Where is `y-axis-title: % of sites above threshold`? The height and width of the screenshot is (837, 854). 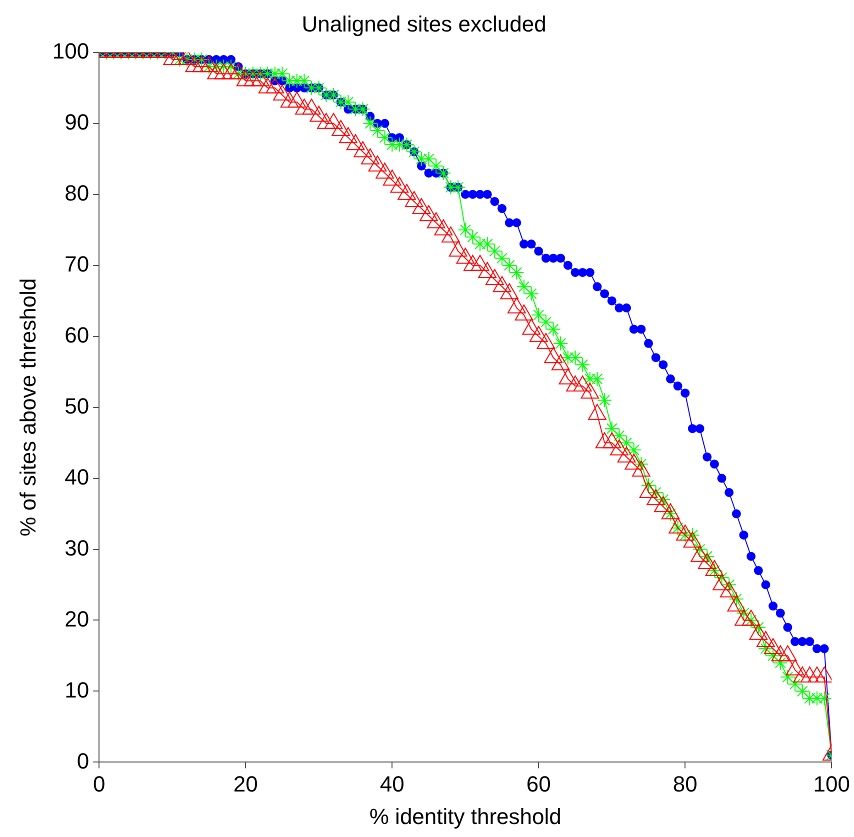
y-axis-title: % of sites above threshold is located at coordinates (27, 407).